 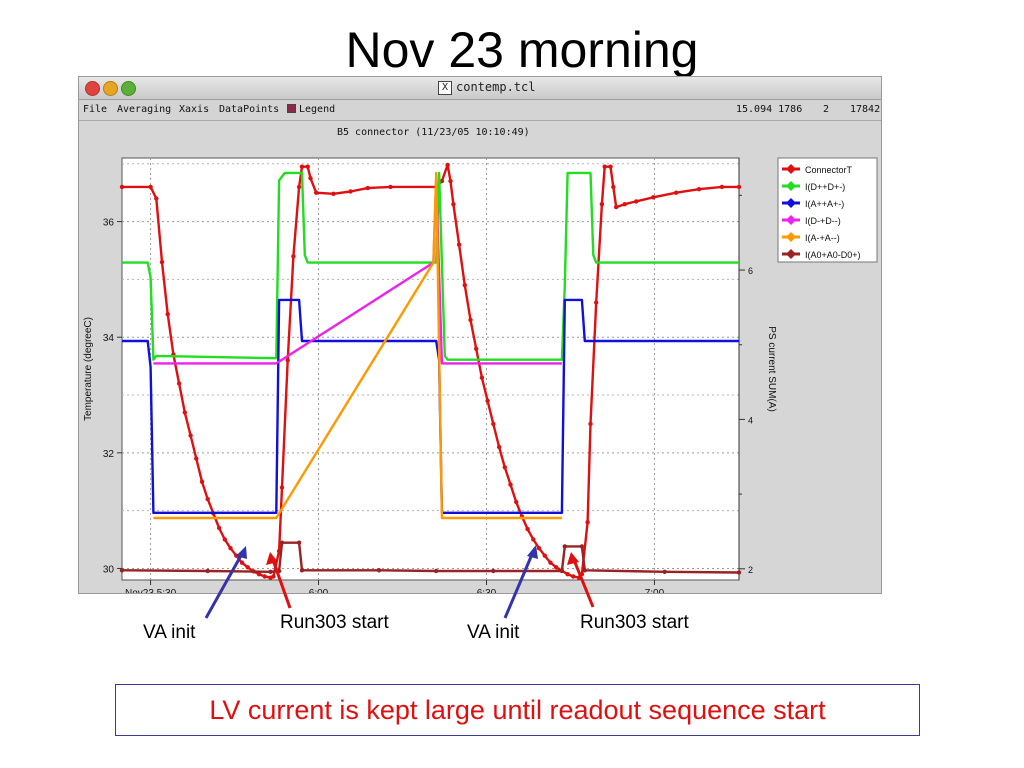 I want to click on window-titlebar: X contemp.tcl, so click(x=480, y=88).